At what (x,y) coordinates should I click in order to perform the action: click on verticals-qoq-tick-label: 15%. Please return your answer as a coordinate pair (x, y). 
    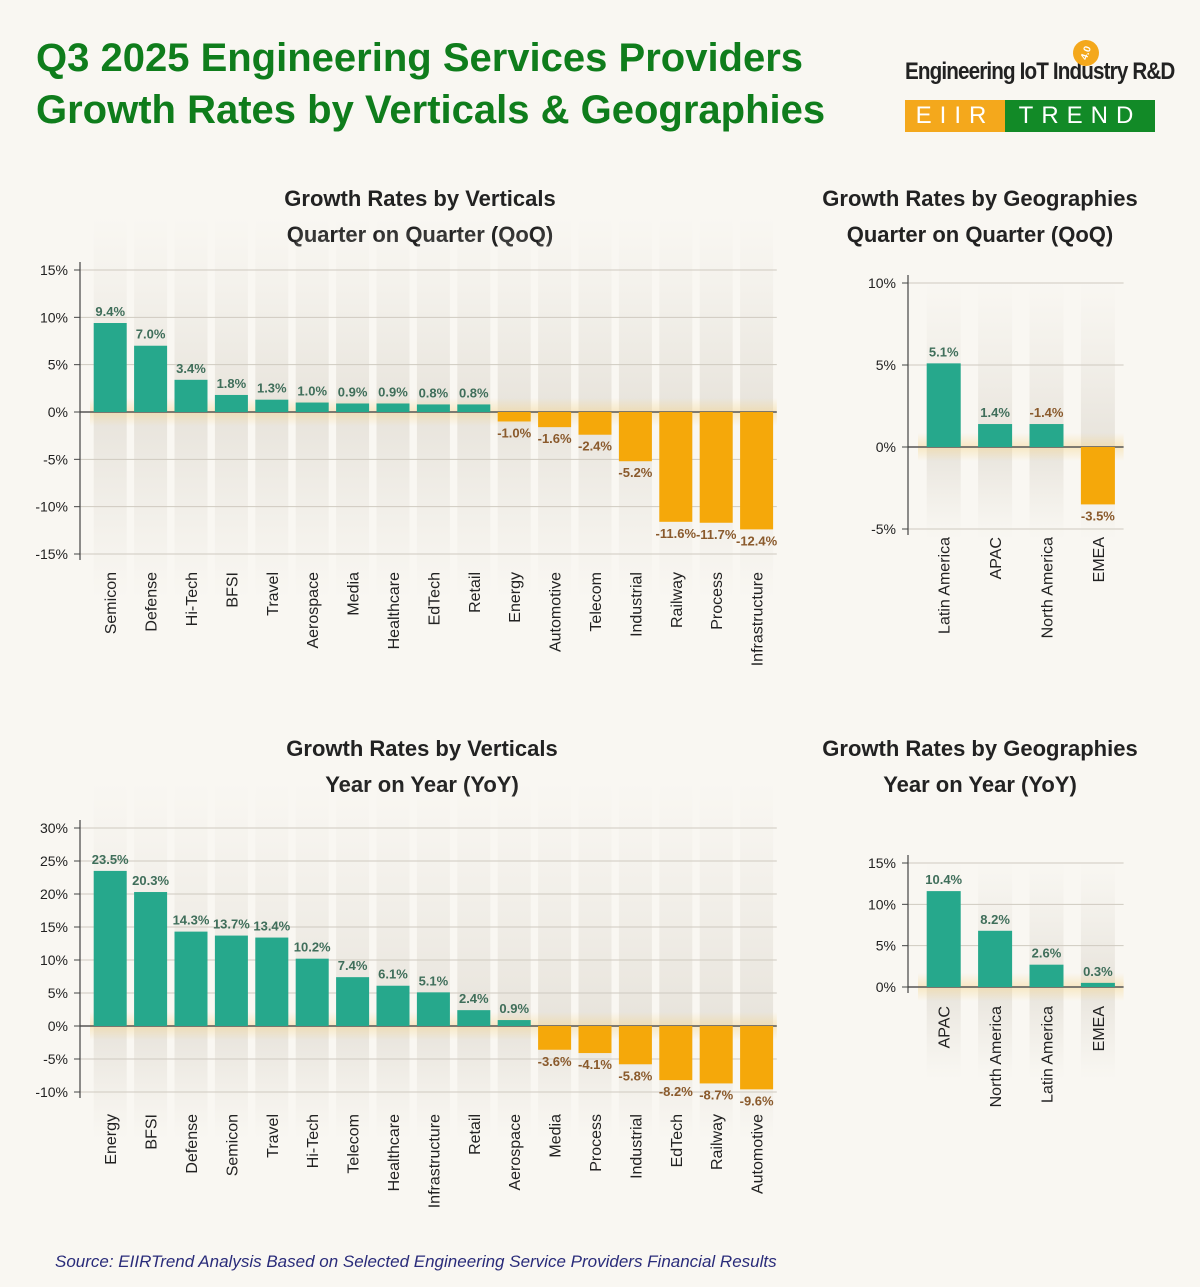
    Looking at the image, I should click on (54, 270).